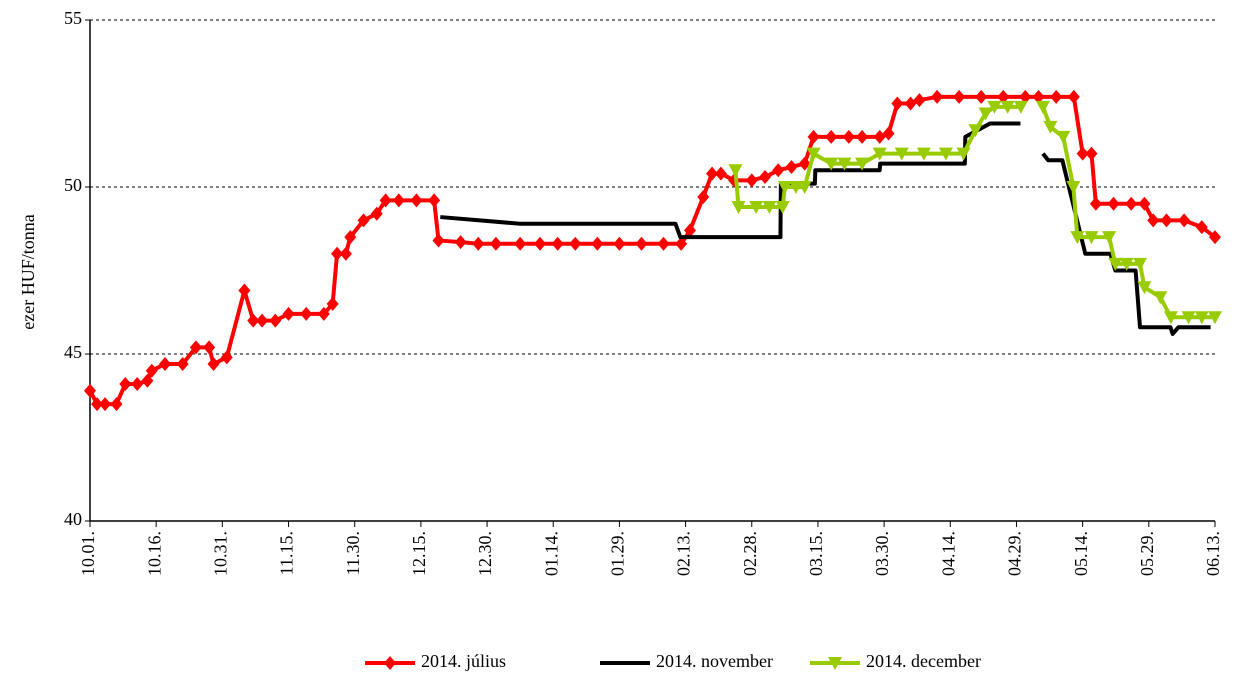 The height and width of the screenshot is (678, 1234). What do you see at coordinates (73, 519) in the screenshot?
I see `y-tick-label: 40` at bounding box center [73, 519].